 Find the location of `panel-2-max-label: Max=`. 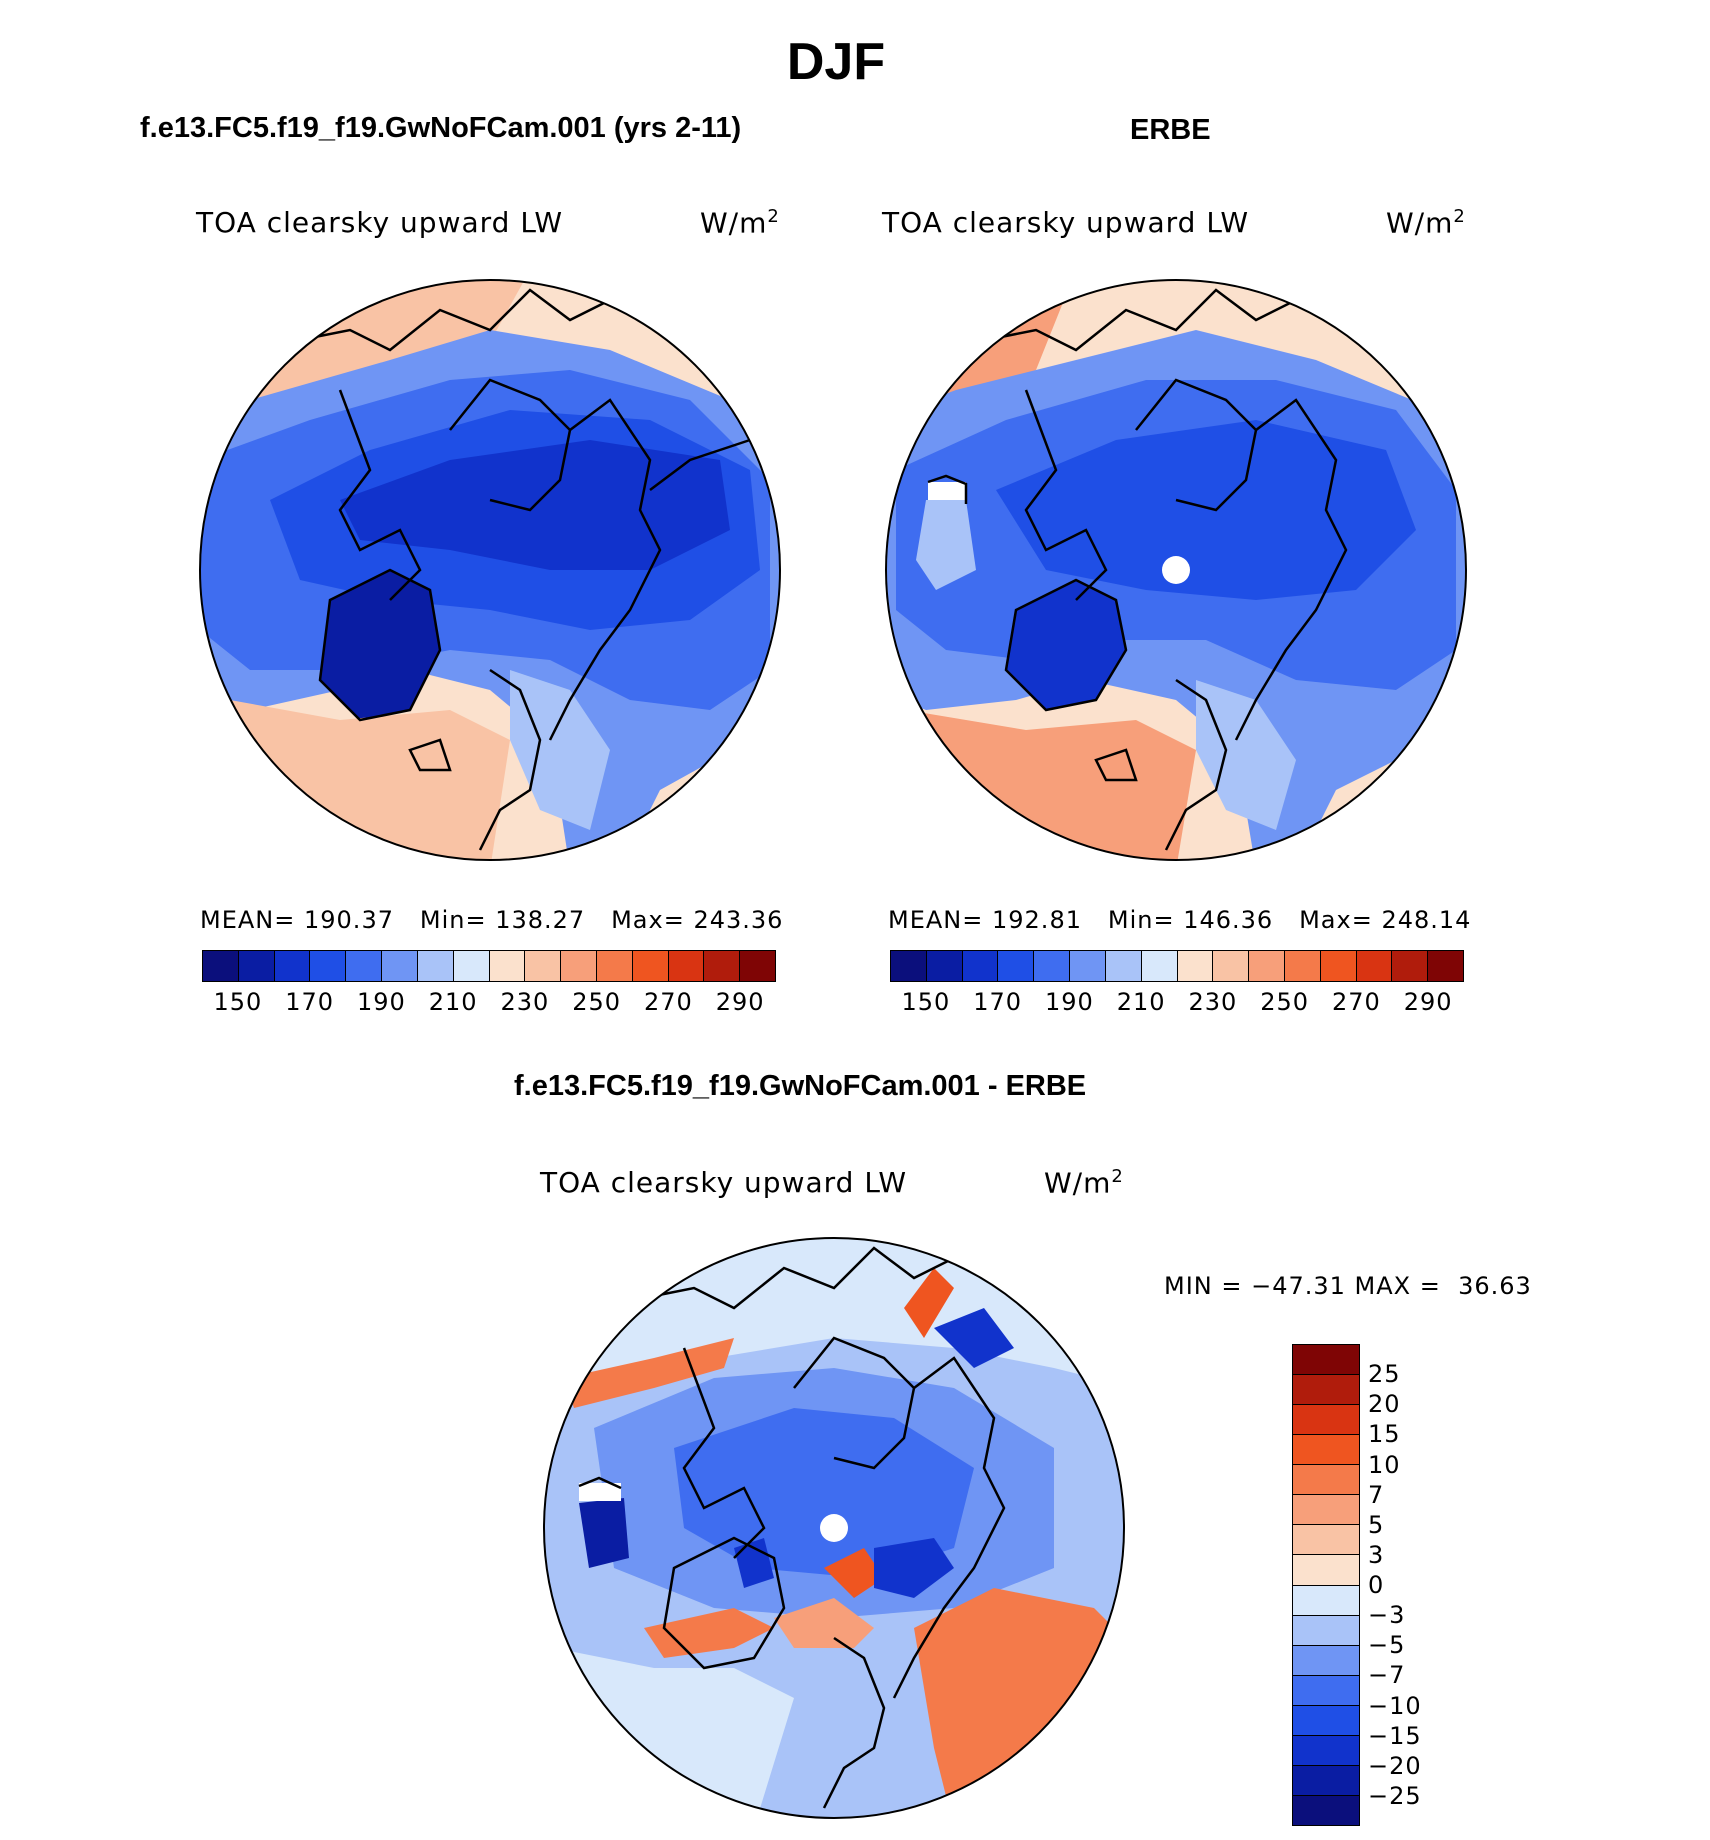

panel-2-max-label: Max= is located at coordinates (1336, 920).